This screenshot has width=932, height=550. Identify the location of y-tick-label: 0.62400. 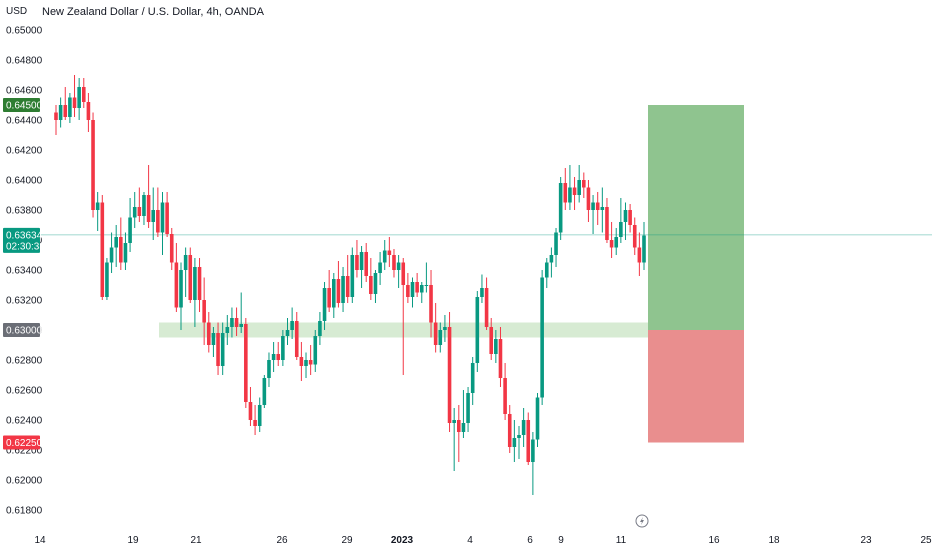
(24, 421).